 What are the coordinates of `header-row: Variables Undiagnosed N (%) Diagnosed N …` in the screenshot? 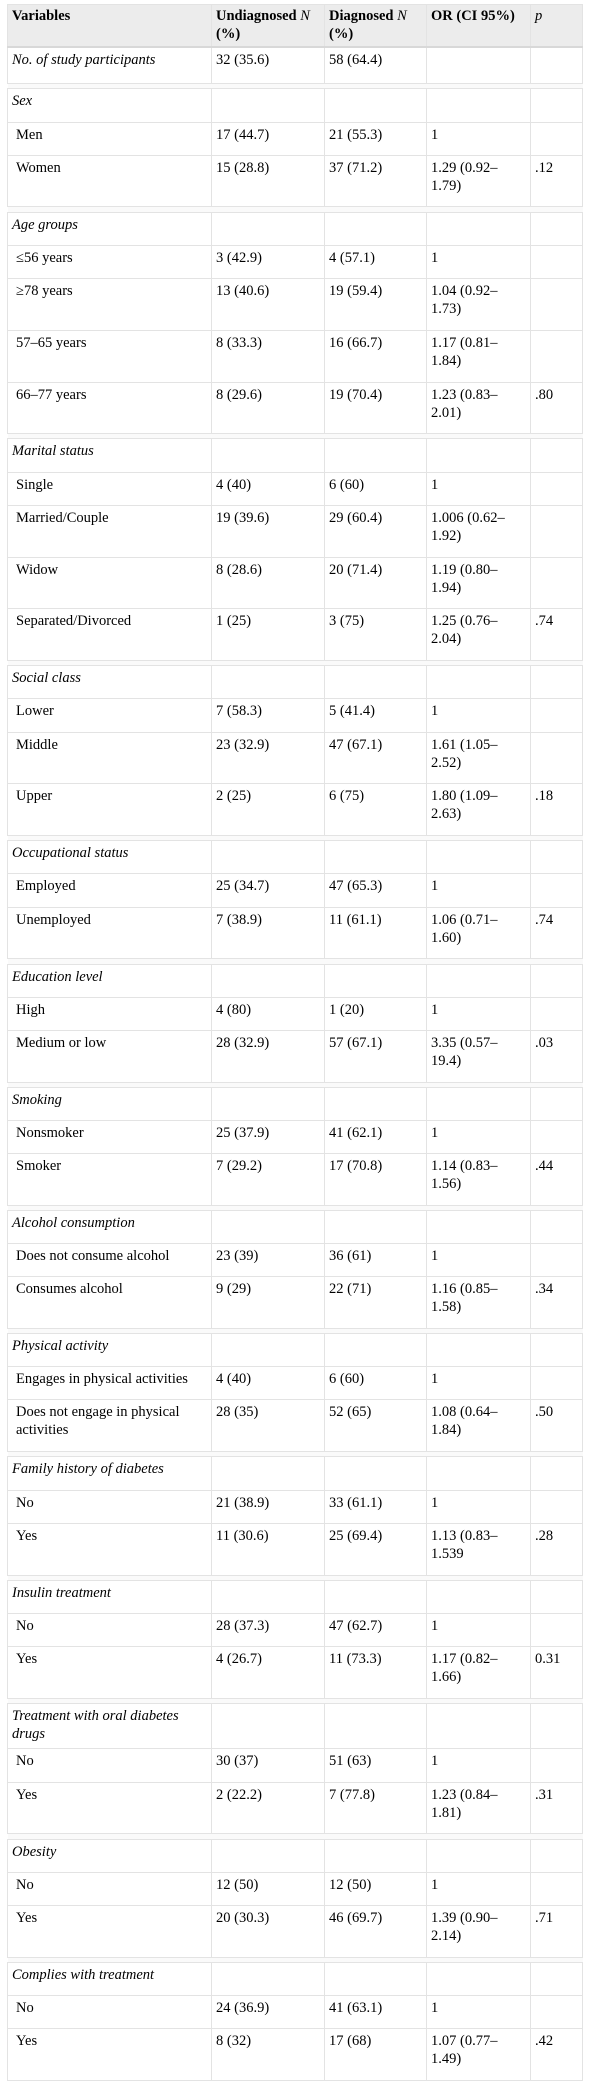 It's located at (295, 26).